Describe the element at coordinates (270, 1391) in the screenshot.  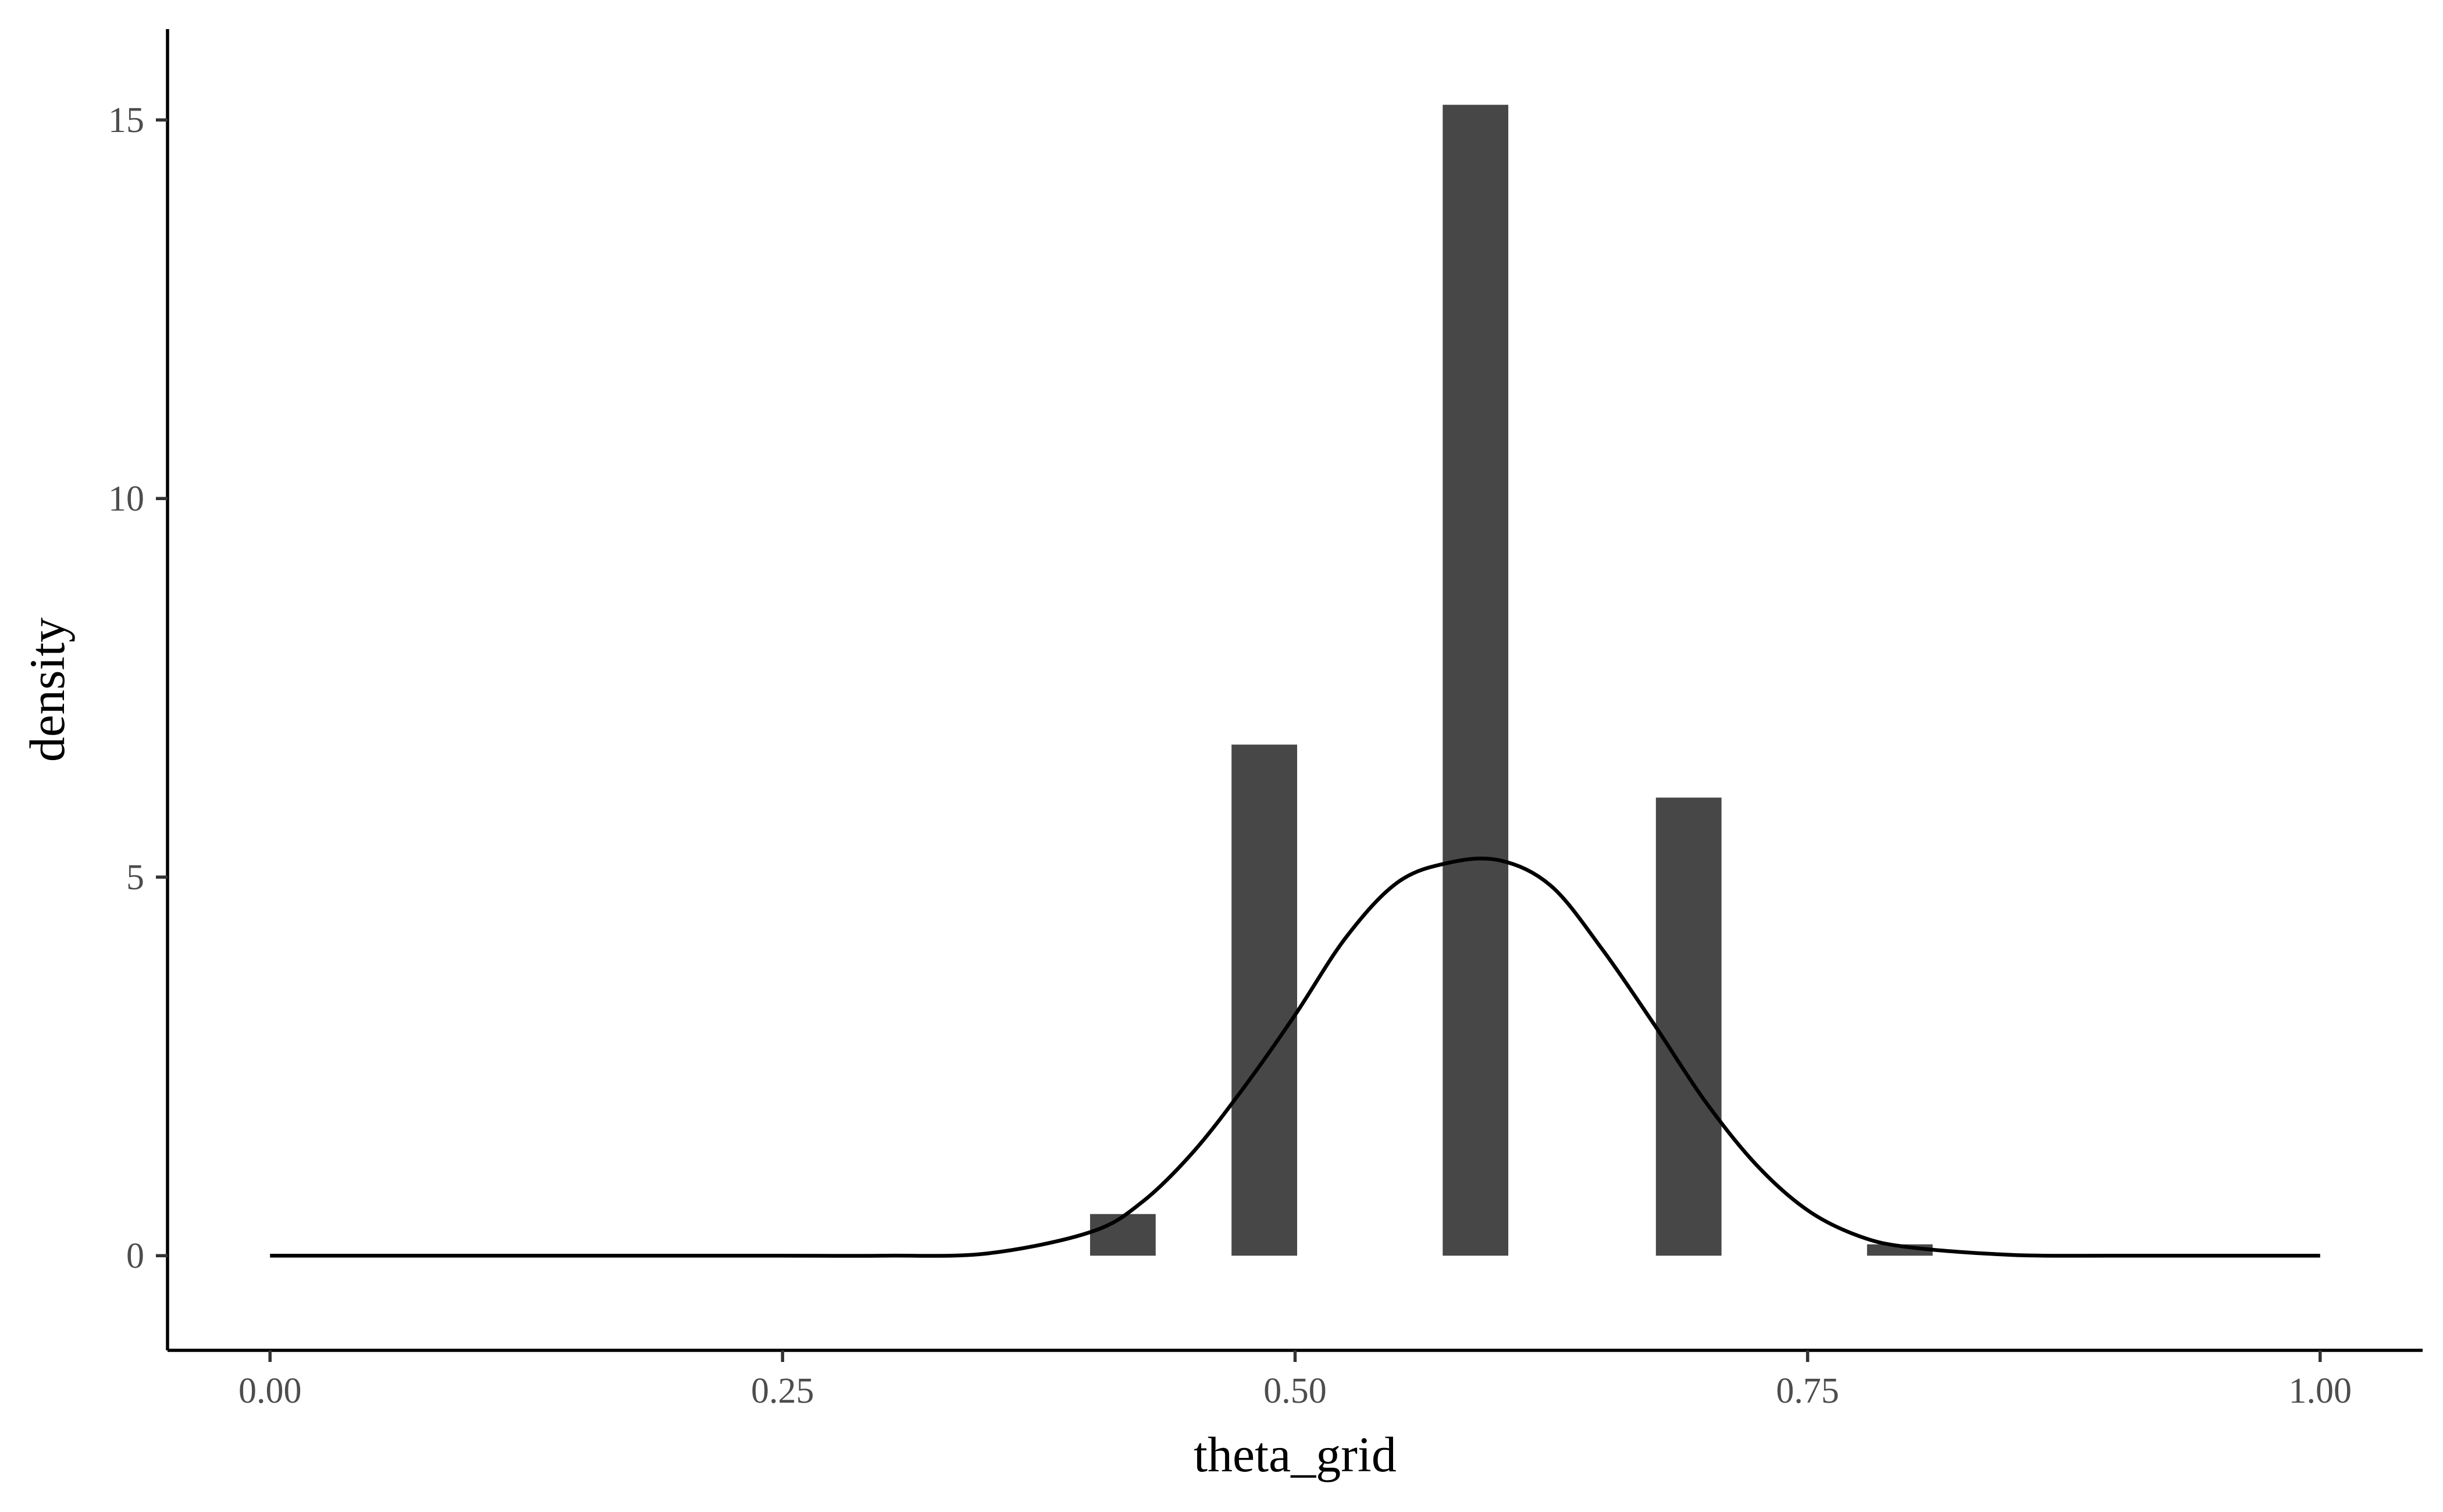
I see `x-tick-label-1: 0.00` at that location.